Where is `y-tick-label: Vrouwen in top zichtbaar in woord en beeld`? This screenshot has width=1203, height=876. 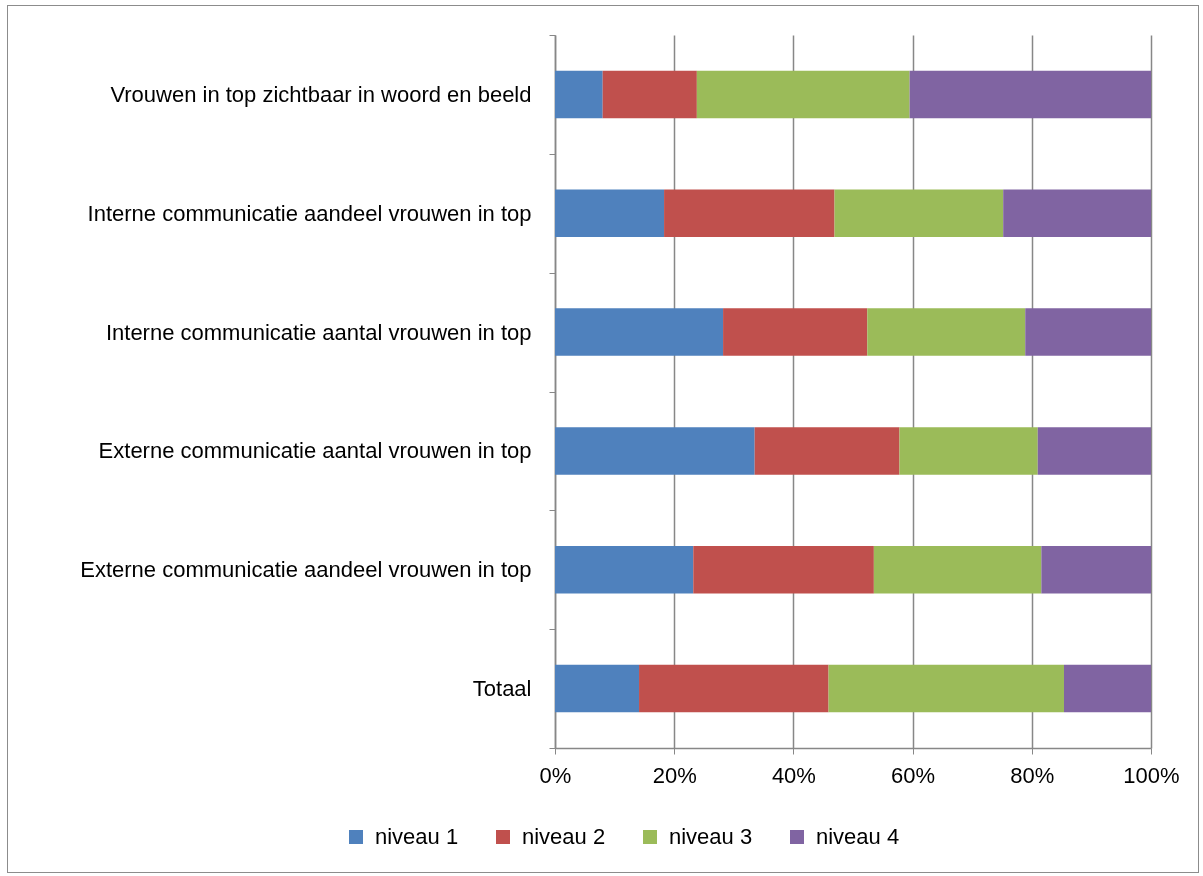 y-tick-label: Vrouwen in top zichtbaar in woord en beeld is located at coordinates (321, 94).